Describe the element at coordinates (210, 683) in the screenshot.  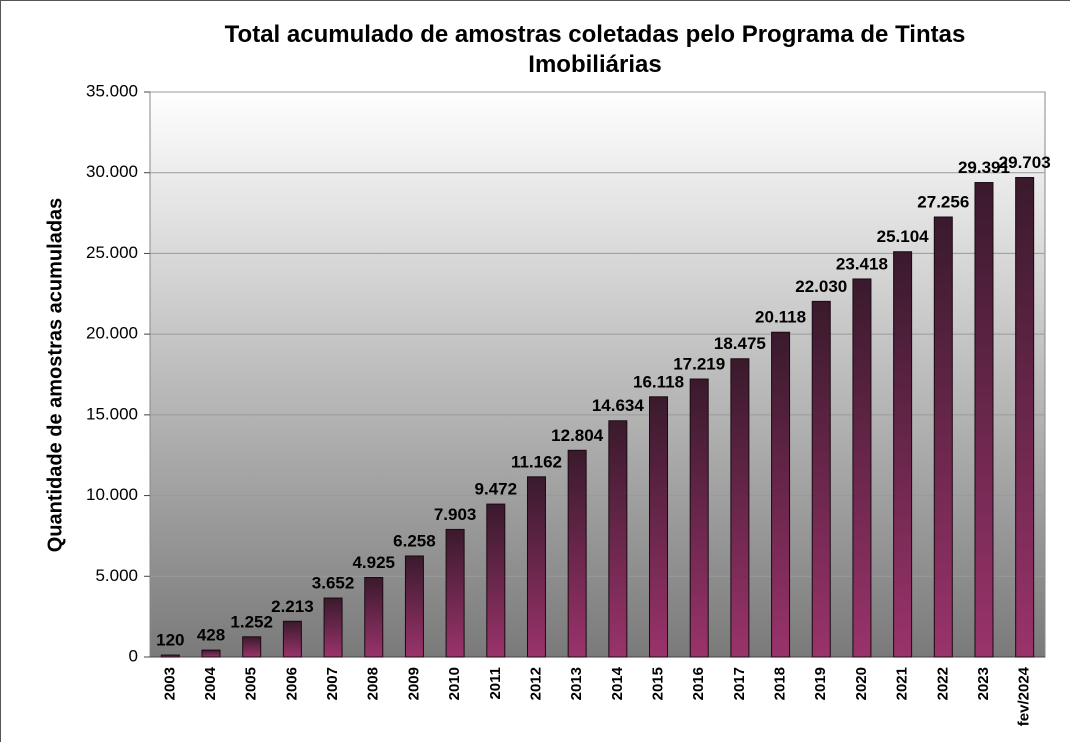
I see `x-tick-label: 2004` at that location.